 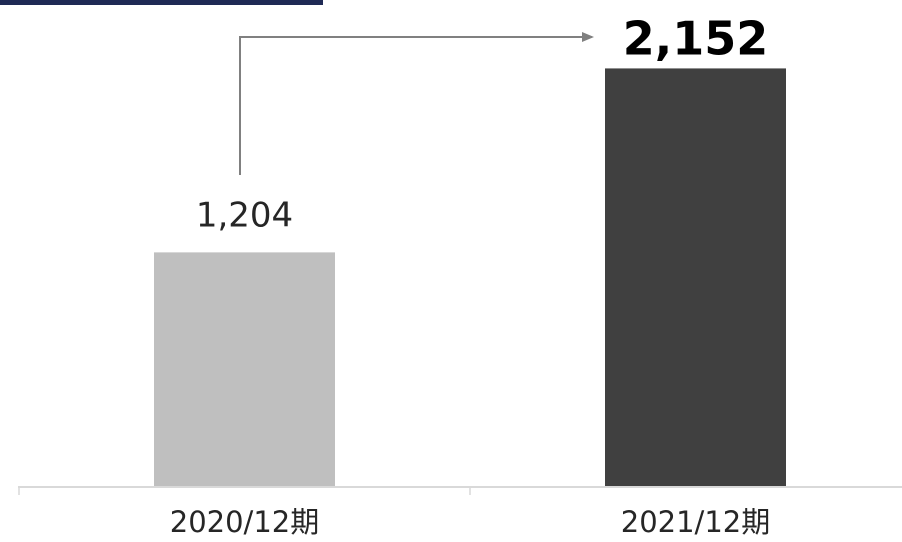 What do you see at coordinates (161, 2) in the screenshot?
I see `header-accent-bar` at bounding box center [161, 2].